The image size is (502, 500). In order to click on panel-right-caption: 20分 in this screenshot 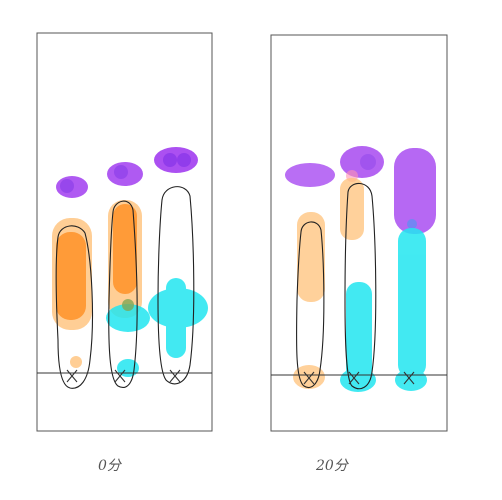, I will do `click(332, 466)`.